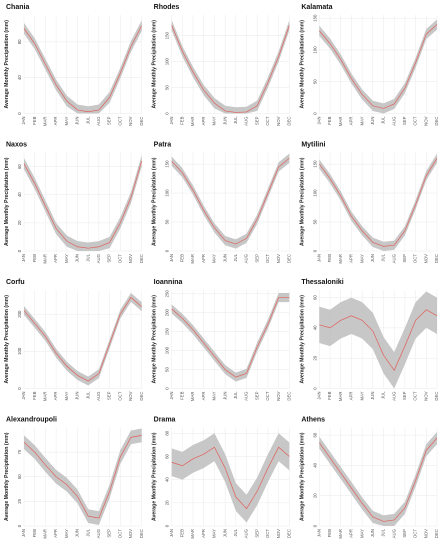 The image size is (443, 550). What do you see at coordinates (314, 495) in the screenshot?
I see `y-tick-label: 20` at bounding box center [314, 495].